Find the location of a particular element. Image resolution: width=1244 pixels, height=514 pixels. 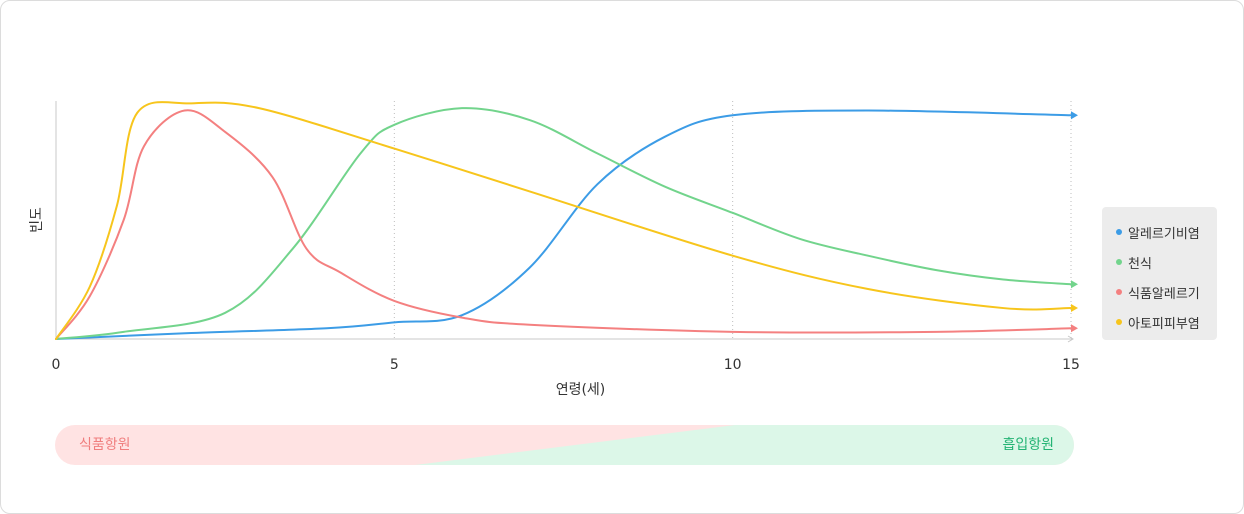

y-axis-label: 빈도 is located at coordinates (37, 220).